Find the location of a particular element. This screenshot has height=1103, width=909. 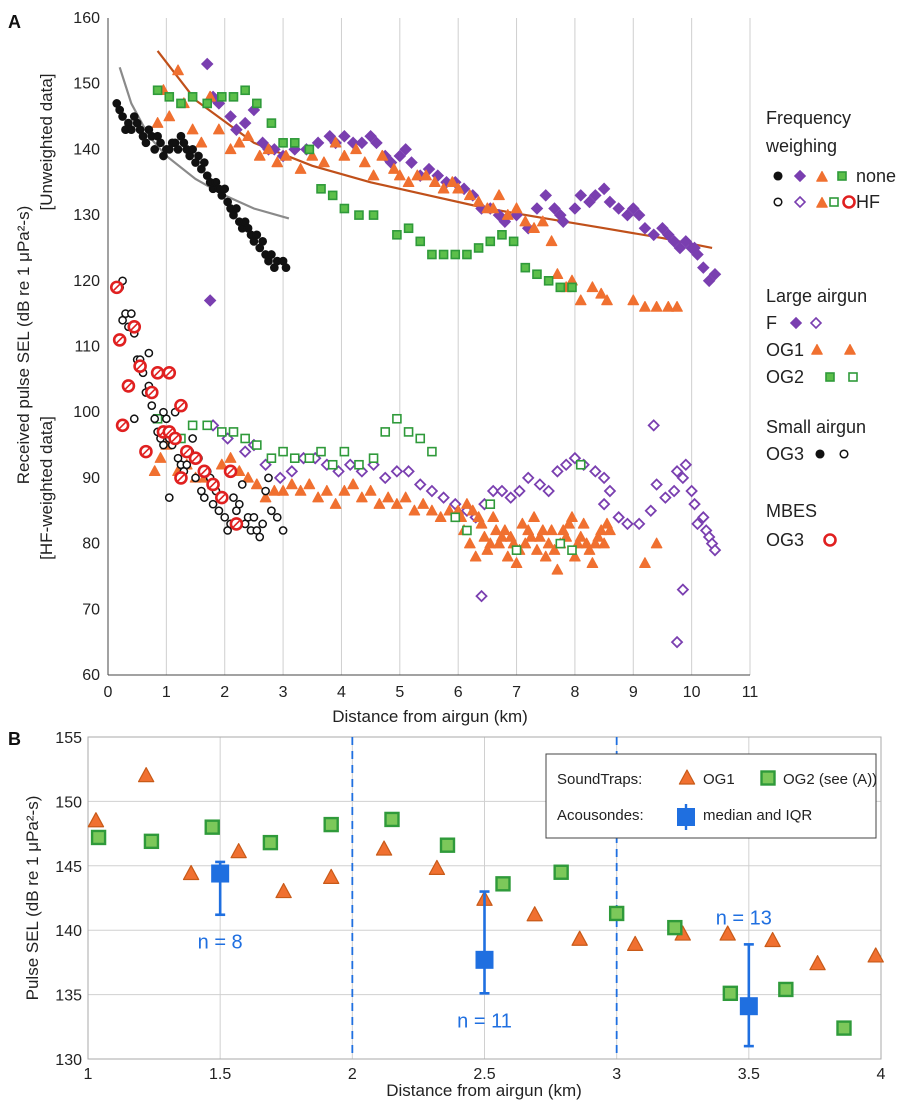

n-label: n = 8 is located at coordinates (220, 943).